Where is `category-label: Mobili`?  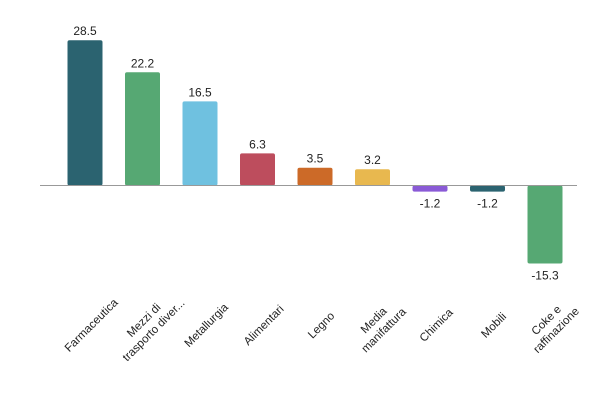 category-label: Mobili is located at coordinates (494, 326).